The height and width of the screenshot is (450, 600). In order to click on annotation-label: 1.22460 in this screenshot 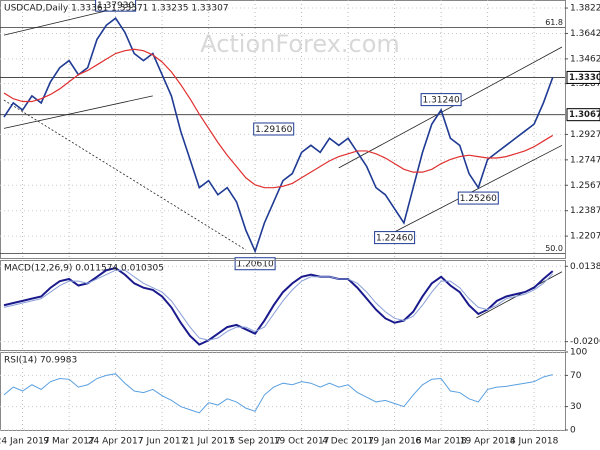, I will do `click(394, 239)`.